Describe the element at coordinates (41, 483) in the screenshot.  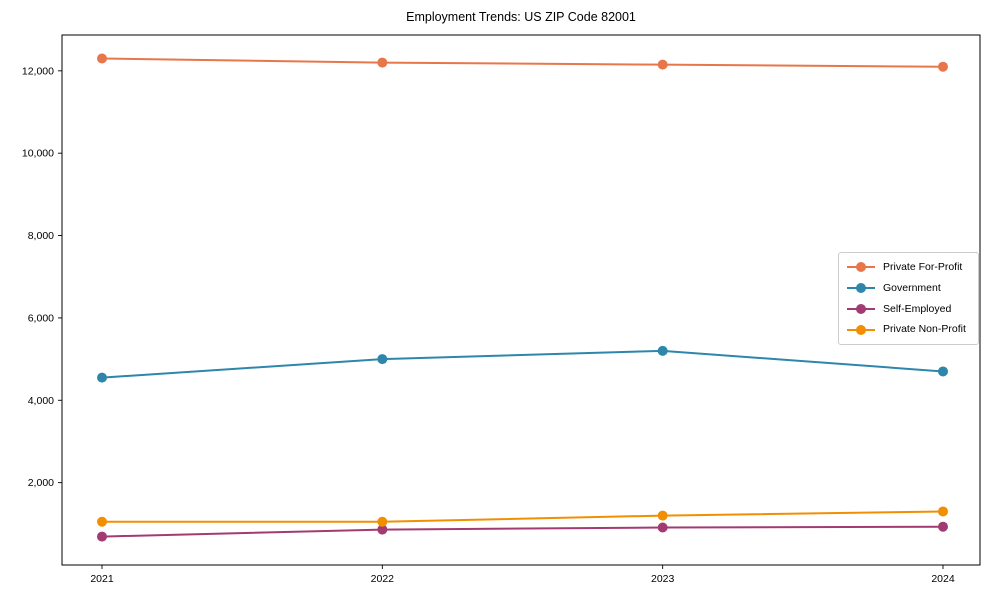
I see `y-tick-label: 2,000` at that location.